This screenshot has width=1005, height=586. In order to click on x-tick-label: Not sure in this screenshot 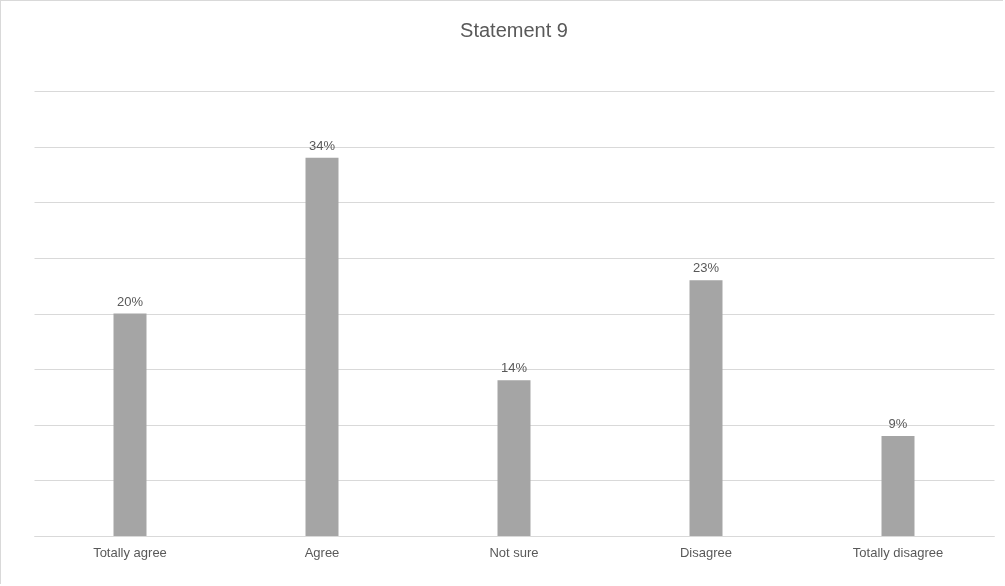, I will do `click(514, 552)`.